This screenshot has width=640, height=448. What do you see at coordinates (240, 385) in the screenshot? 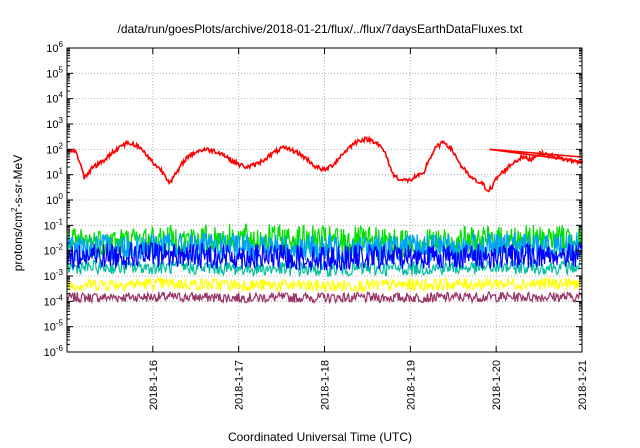
I see `x-tick-label: 2018-1-17` at bounding box center [240, 385].